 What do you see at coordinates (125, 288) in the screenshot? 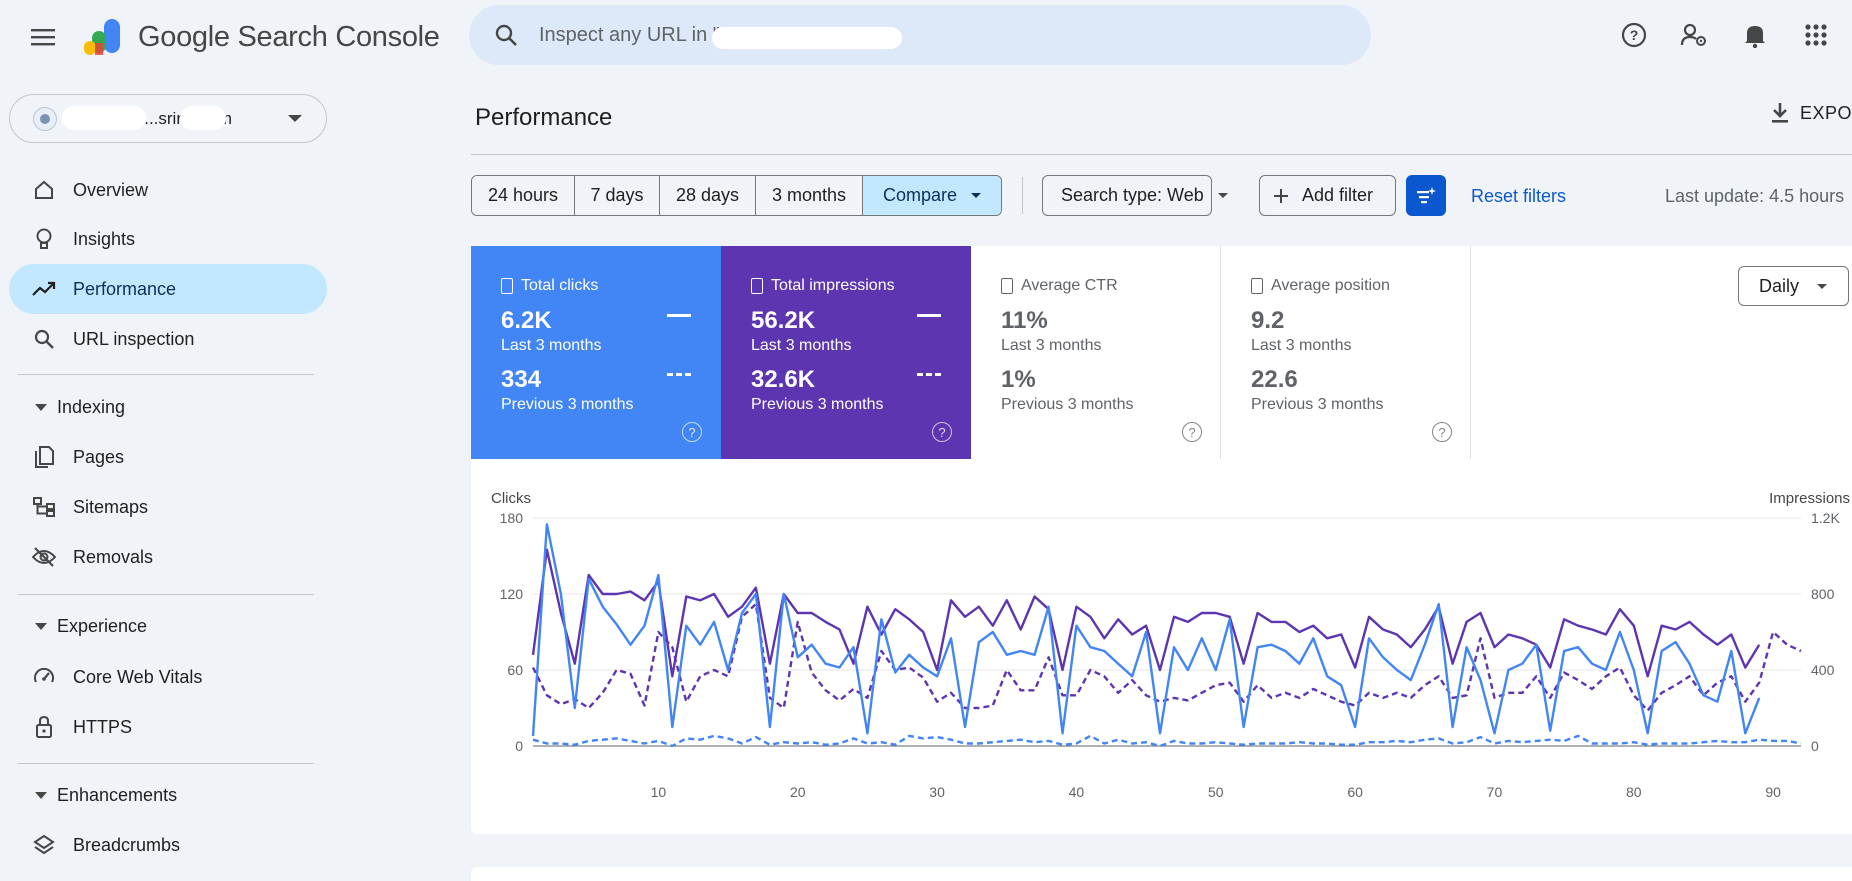
I see `sidebar-item-label: Performance` at bounding box center [125, 288].